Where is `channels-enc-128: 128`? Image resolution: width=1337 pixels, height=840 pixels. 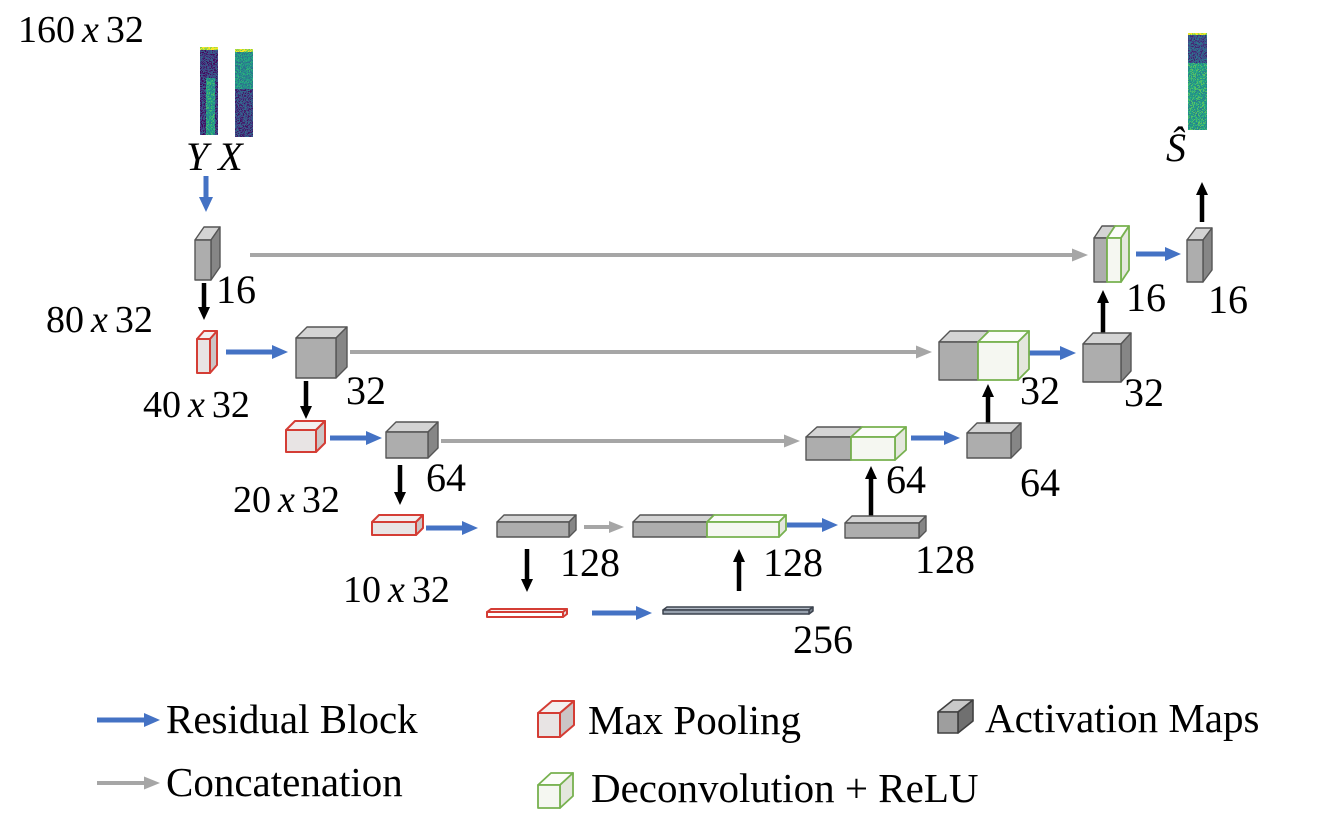 channels-enc-128: 128 is located at coordinates (590, 562).